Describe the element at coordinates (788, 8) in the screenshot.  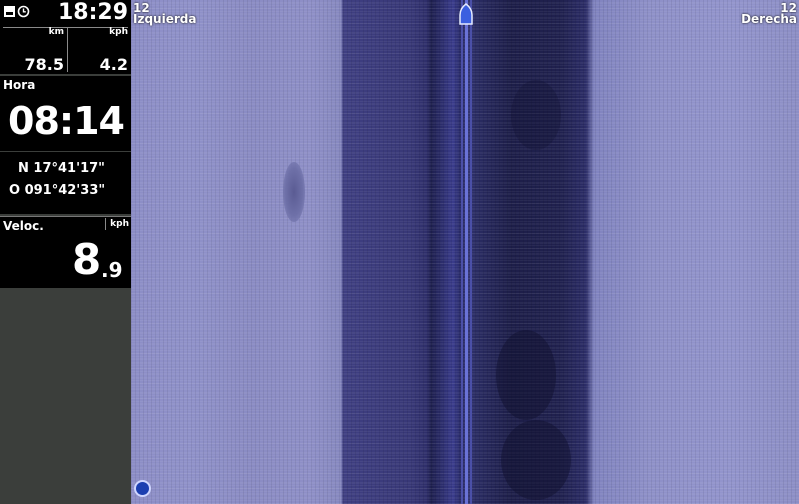
I see `right-range: 12` at that location.